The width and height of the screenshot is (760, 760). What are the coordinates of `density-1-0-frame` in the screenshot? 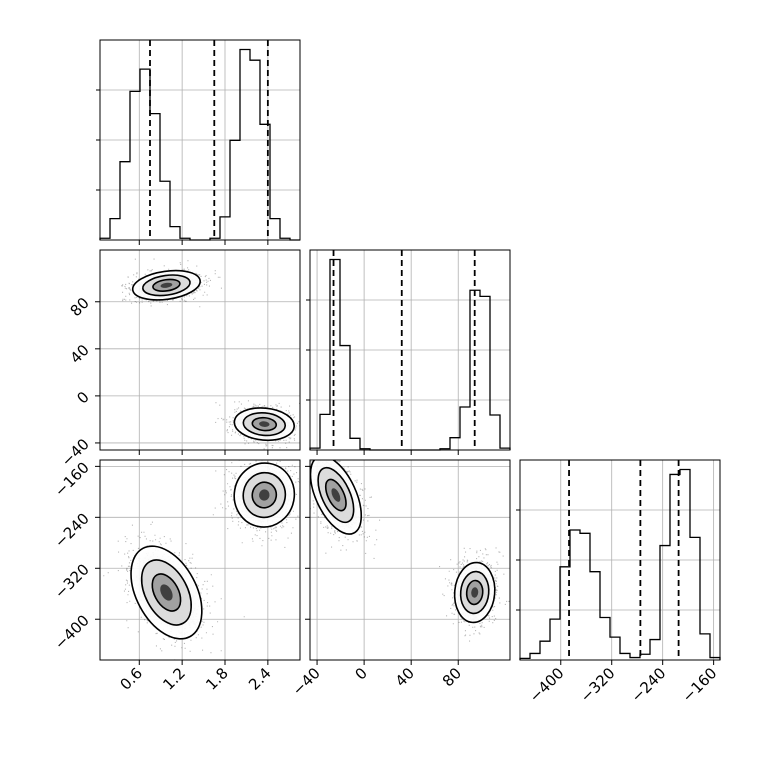 It's located at (200, 350).